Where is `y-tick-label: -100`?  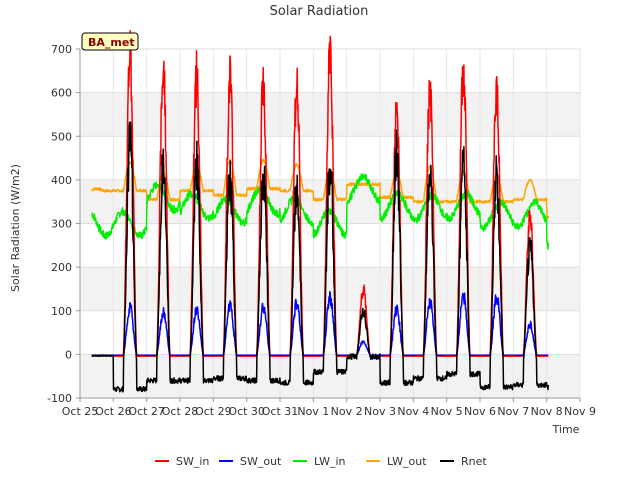 y-tick-label: -100 is located at coordinates (59, 398).